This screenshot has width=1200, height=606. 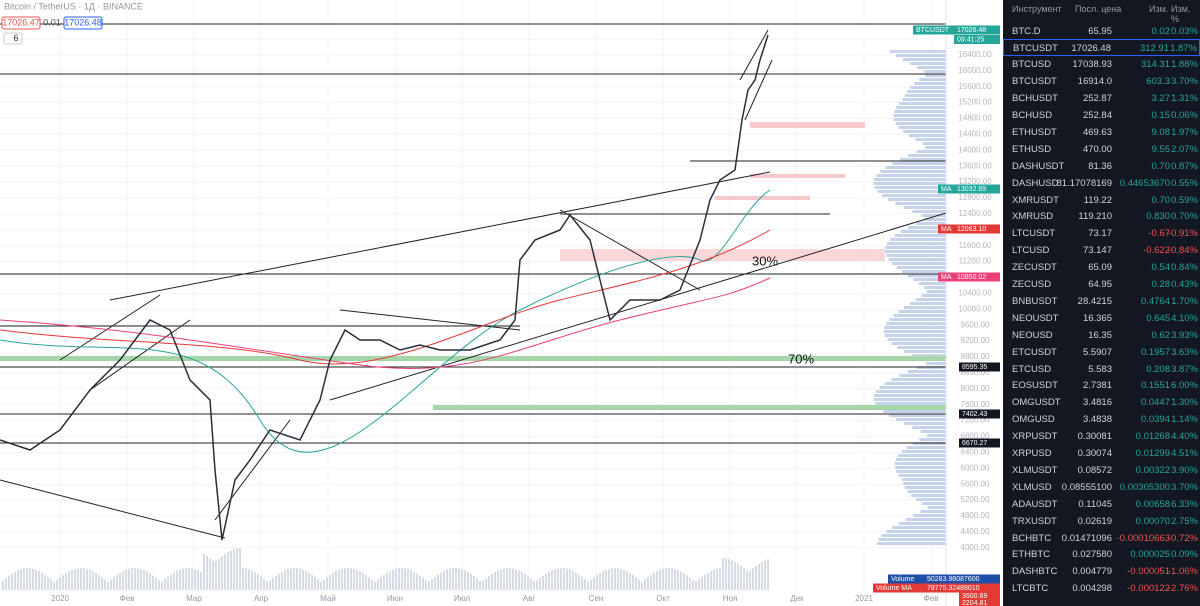 I want to click on watchlist-row: ETHUSDT 469.63 9.08 1.97%, so click(x=1101, y=132).